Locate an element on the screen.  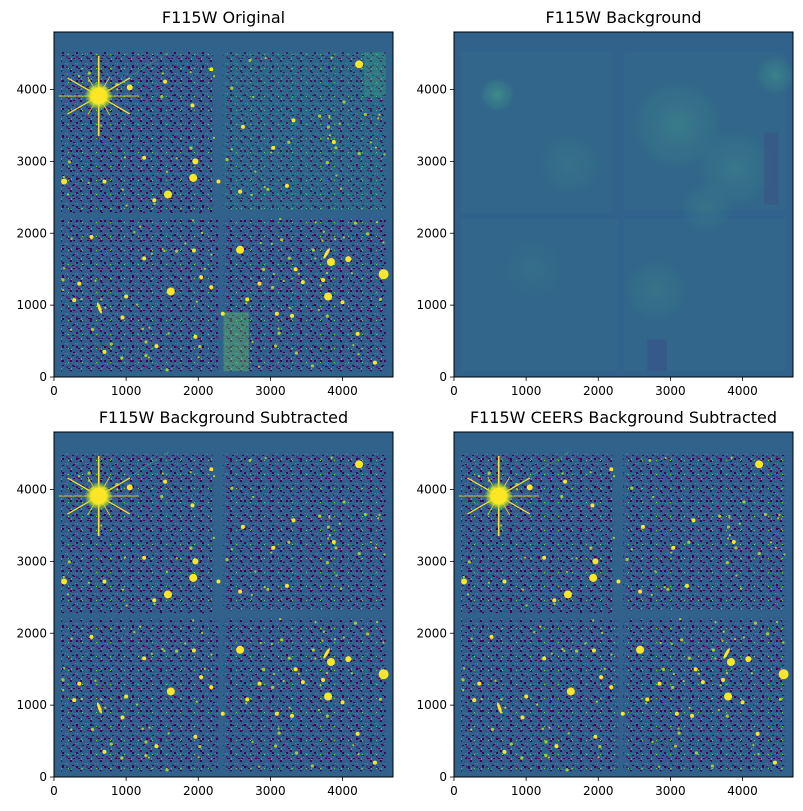
panel-title: F115W Background is located at coordinates (623, 17).